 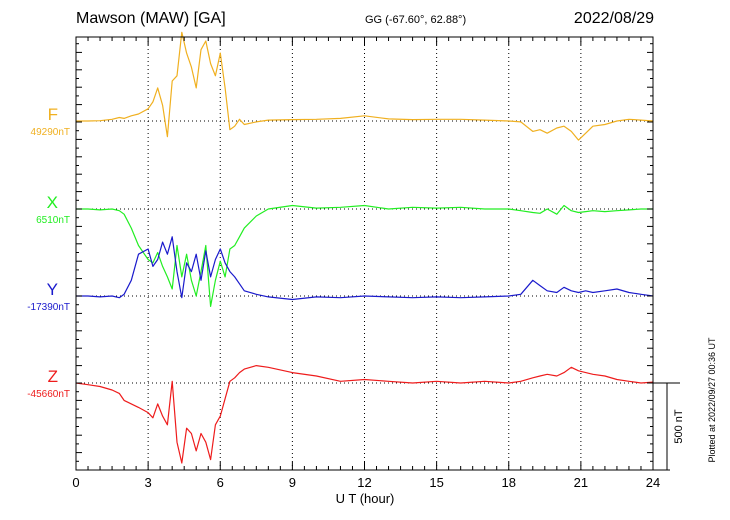 What do you see at coordinates (416, 20) in the screenshot?
I see `coordinates-label: GG (-67.60°, 62.88°)` at bounding box center [416, 20].